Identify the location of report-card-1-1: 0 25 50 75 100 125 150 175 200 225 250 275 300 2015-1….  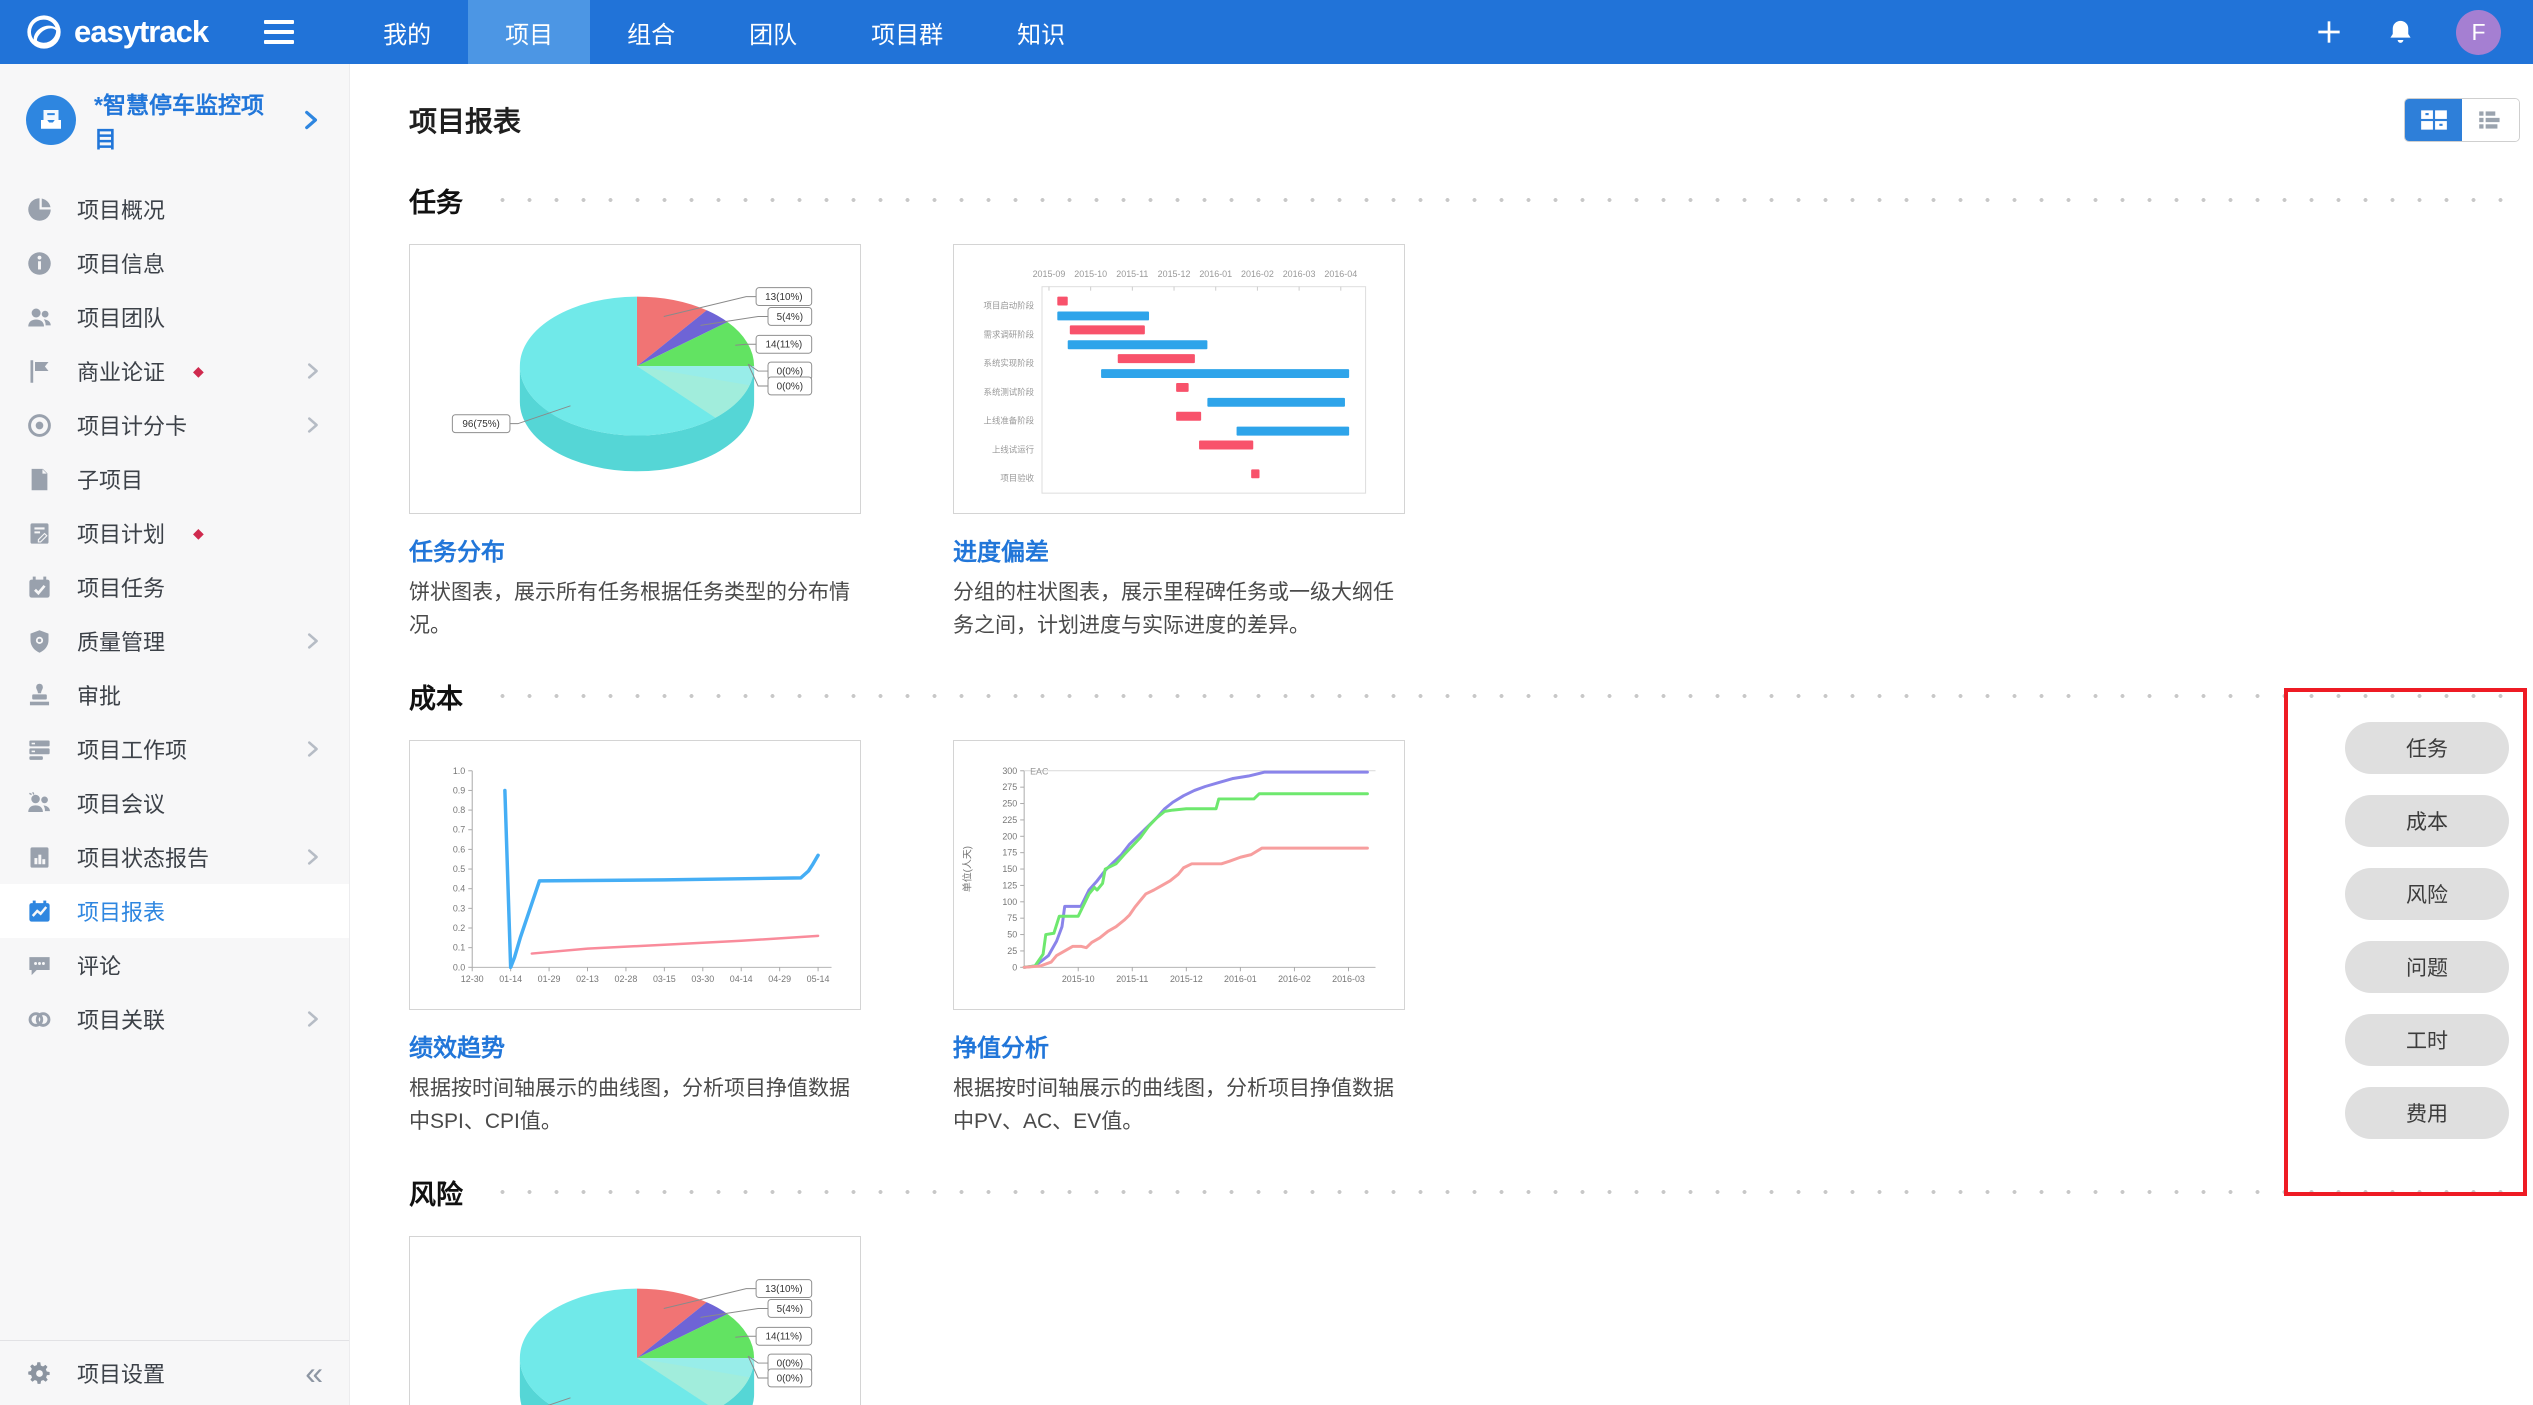
(1179, 939).